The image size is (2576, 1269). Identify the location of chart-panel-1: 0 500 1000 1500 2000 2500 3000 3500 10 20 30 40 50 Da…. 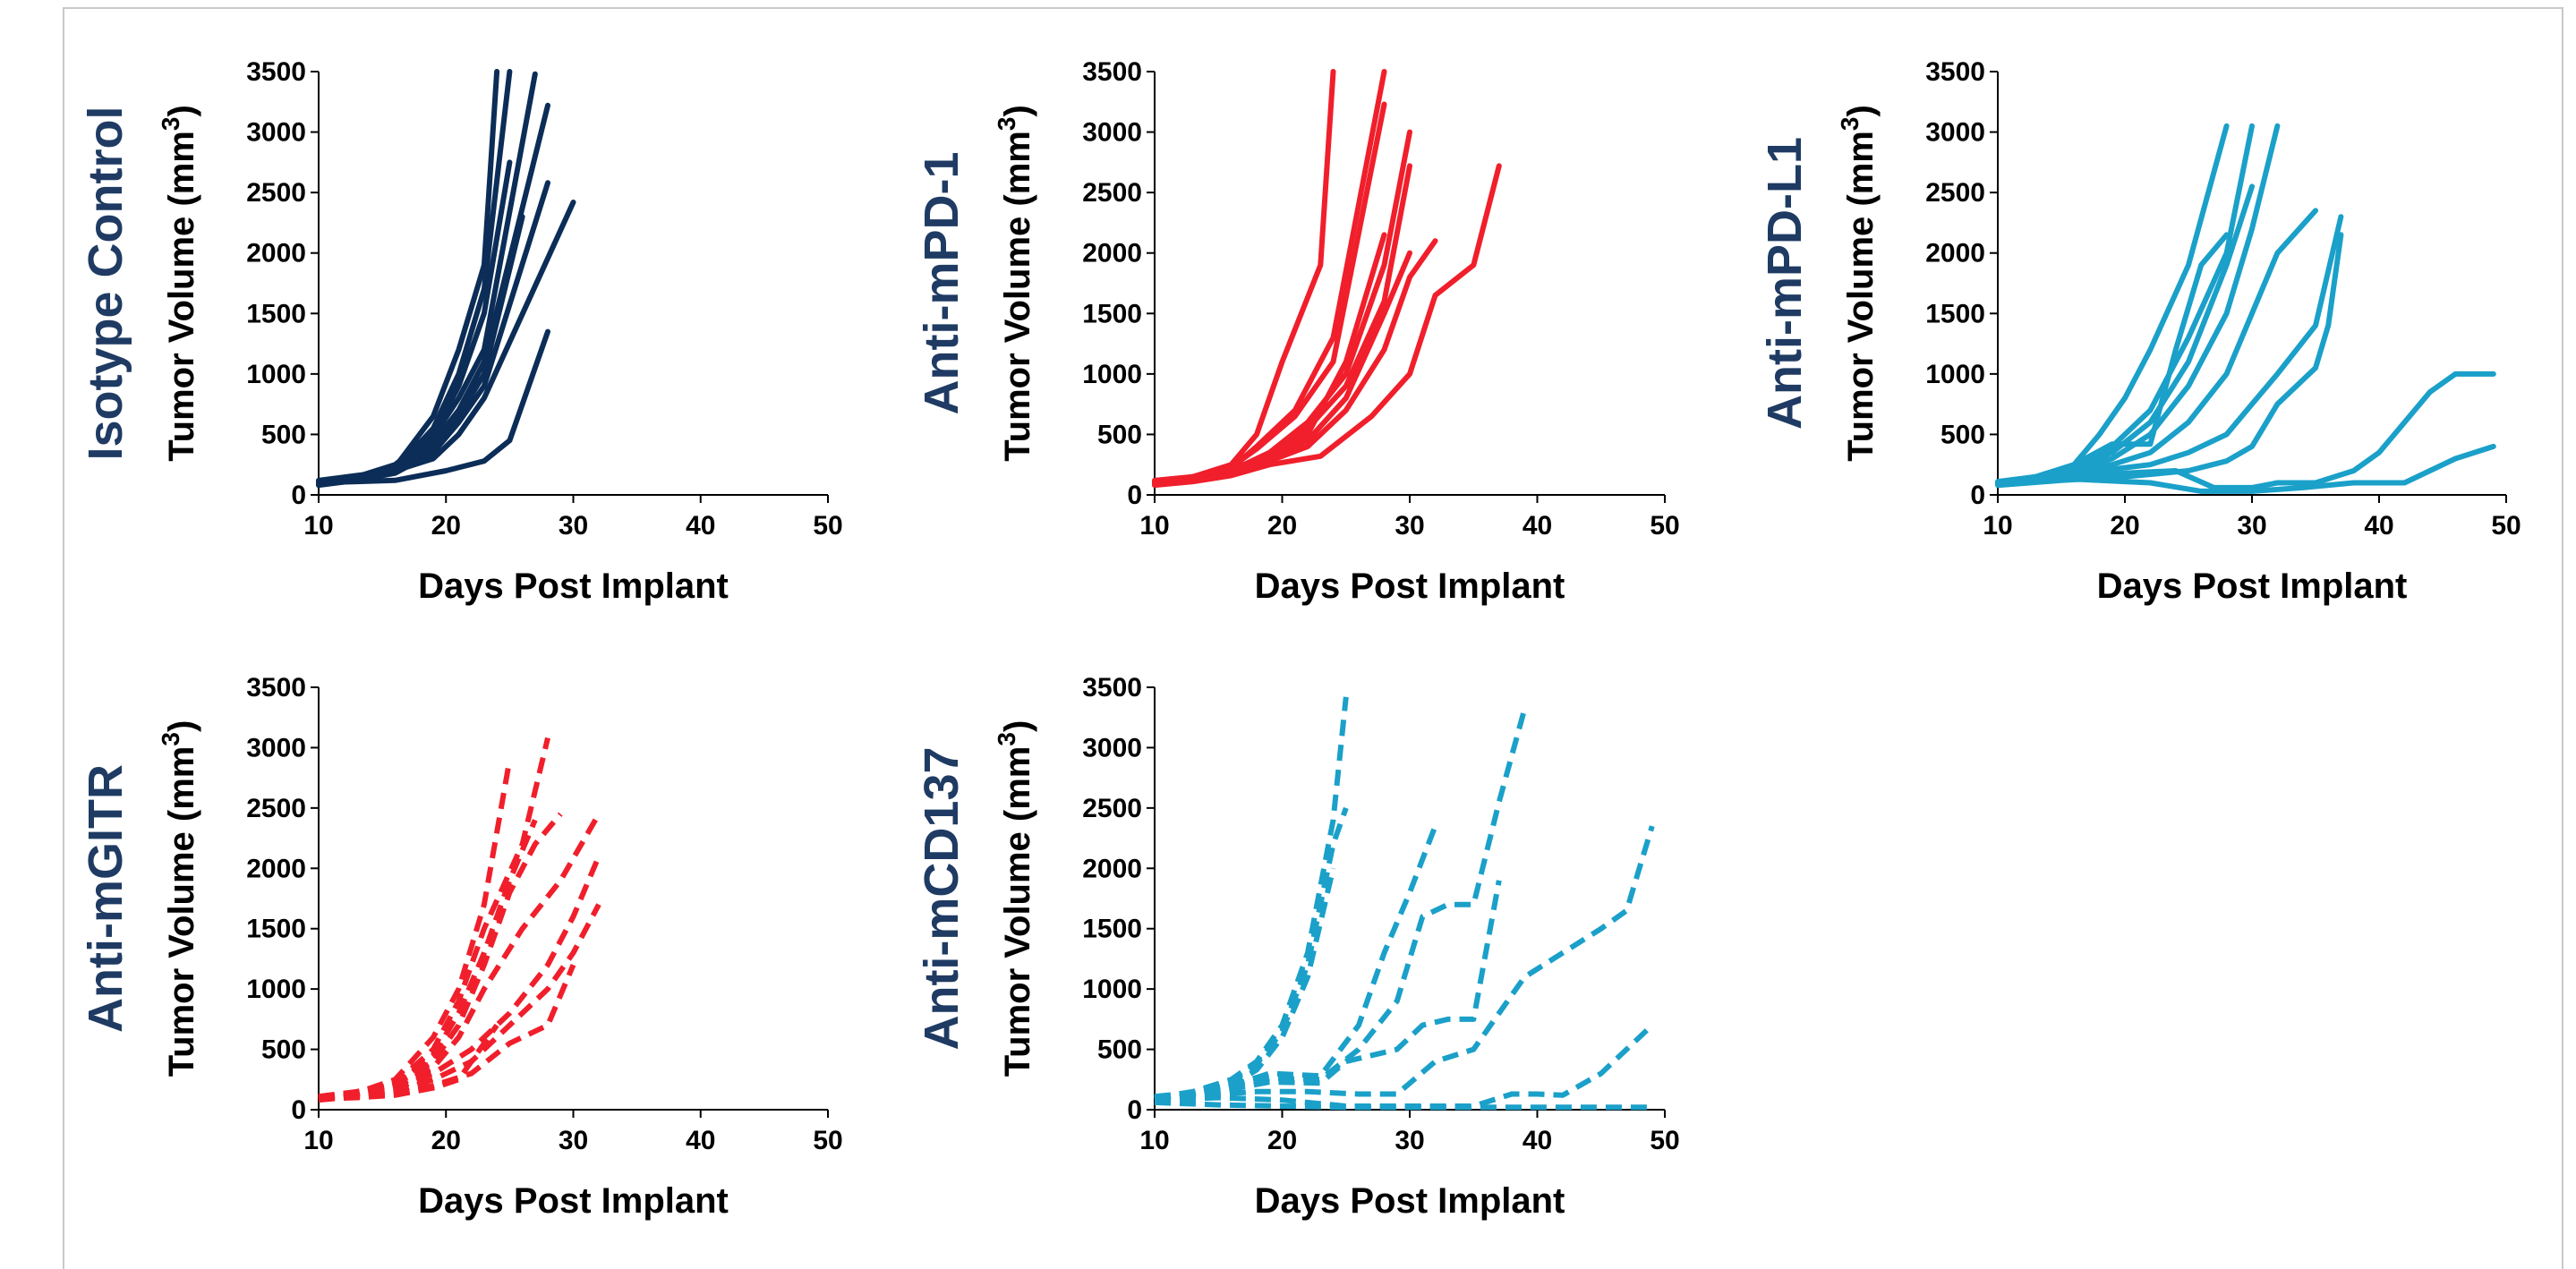
(461, 332).